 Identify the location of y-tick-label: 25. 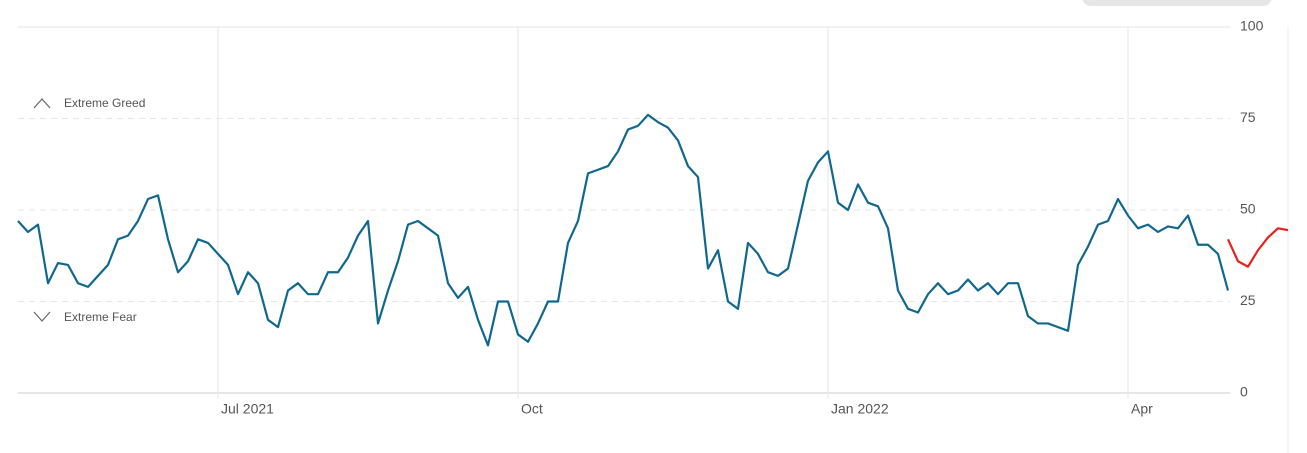
(1248, 300).